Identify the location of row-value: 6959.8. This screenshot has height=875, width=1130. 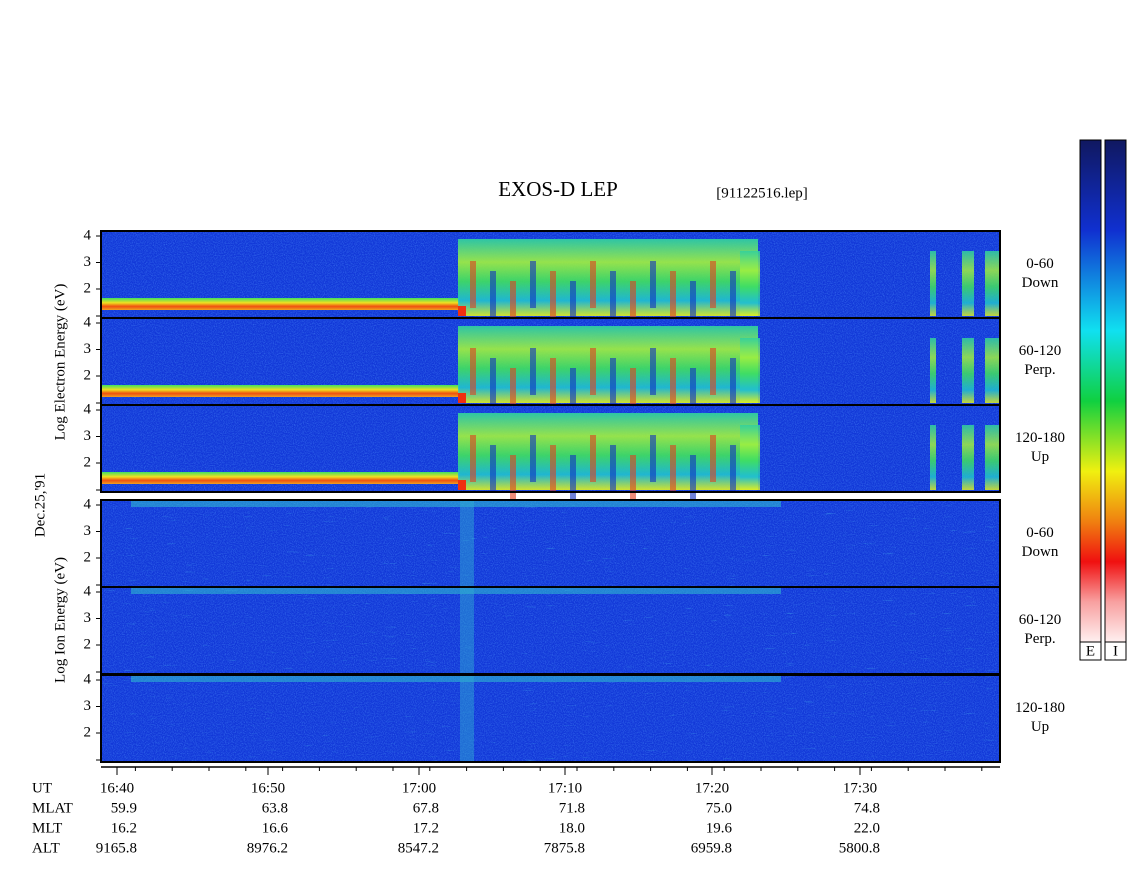
(711, 848).